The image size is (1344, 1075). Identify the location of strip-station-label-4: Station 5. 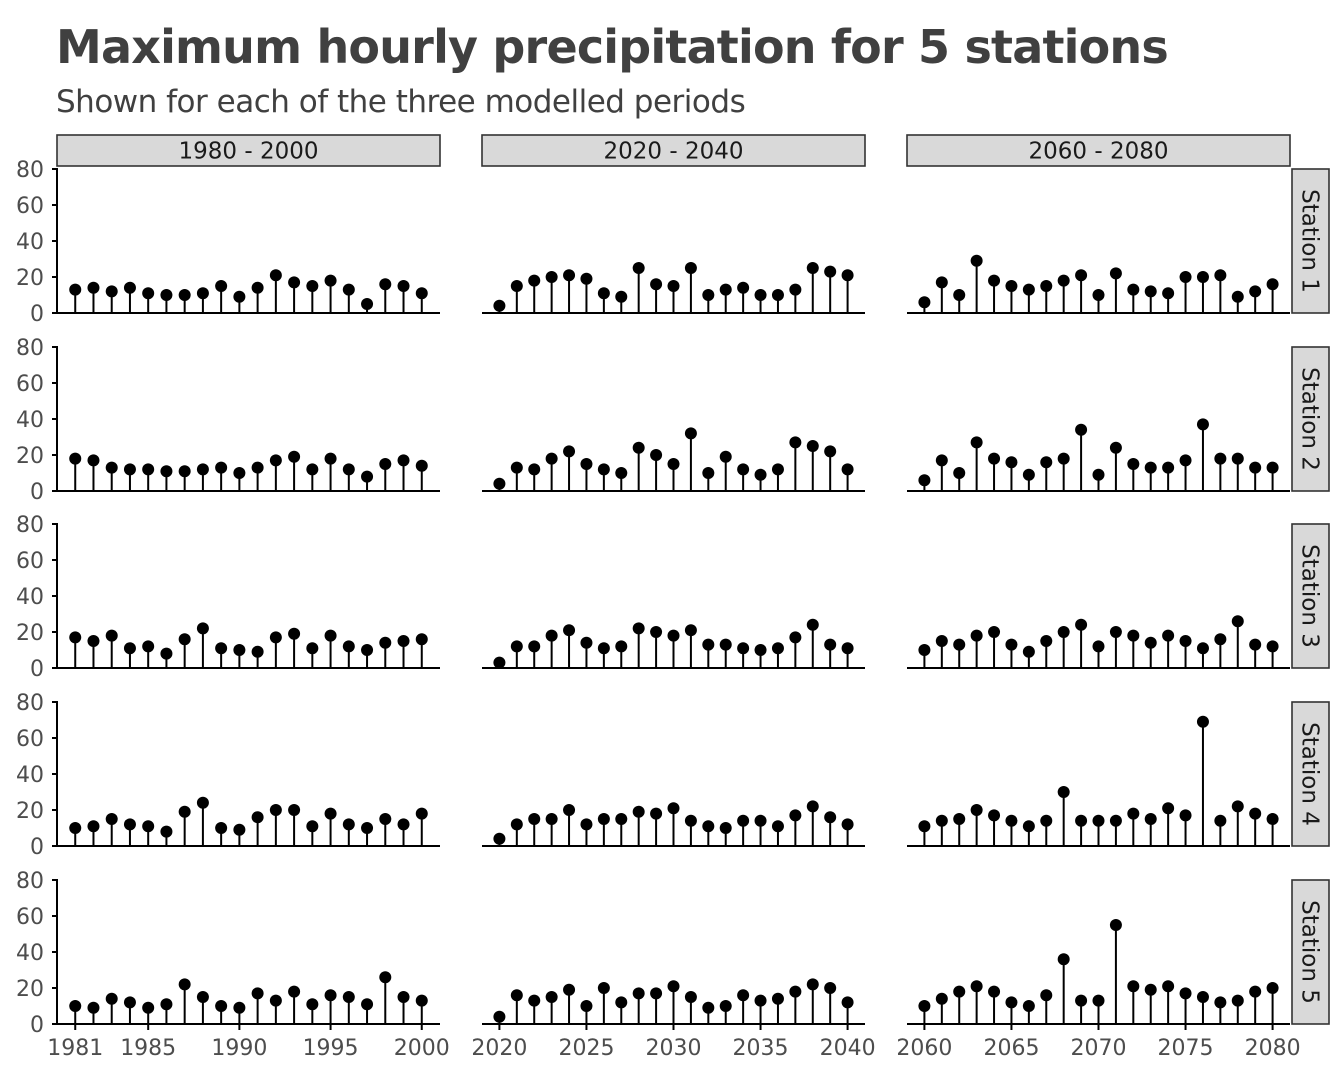
(1310, 952).